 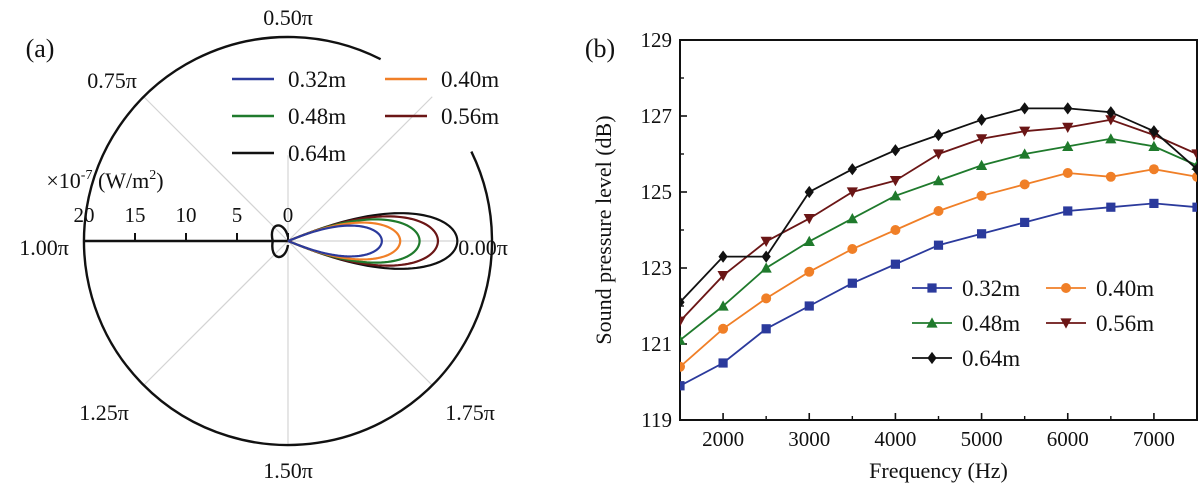 I want to click on y-tick-label: 125, so click(x=657, y=192).